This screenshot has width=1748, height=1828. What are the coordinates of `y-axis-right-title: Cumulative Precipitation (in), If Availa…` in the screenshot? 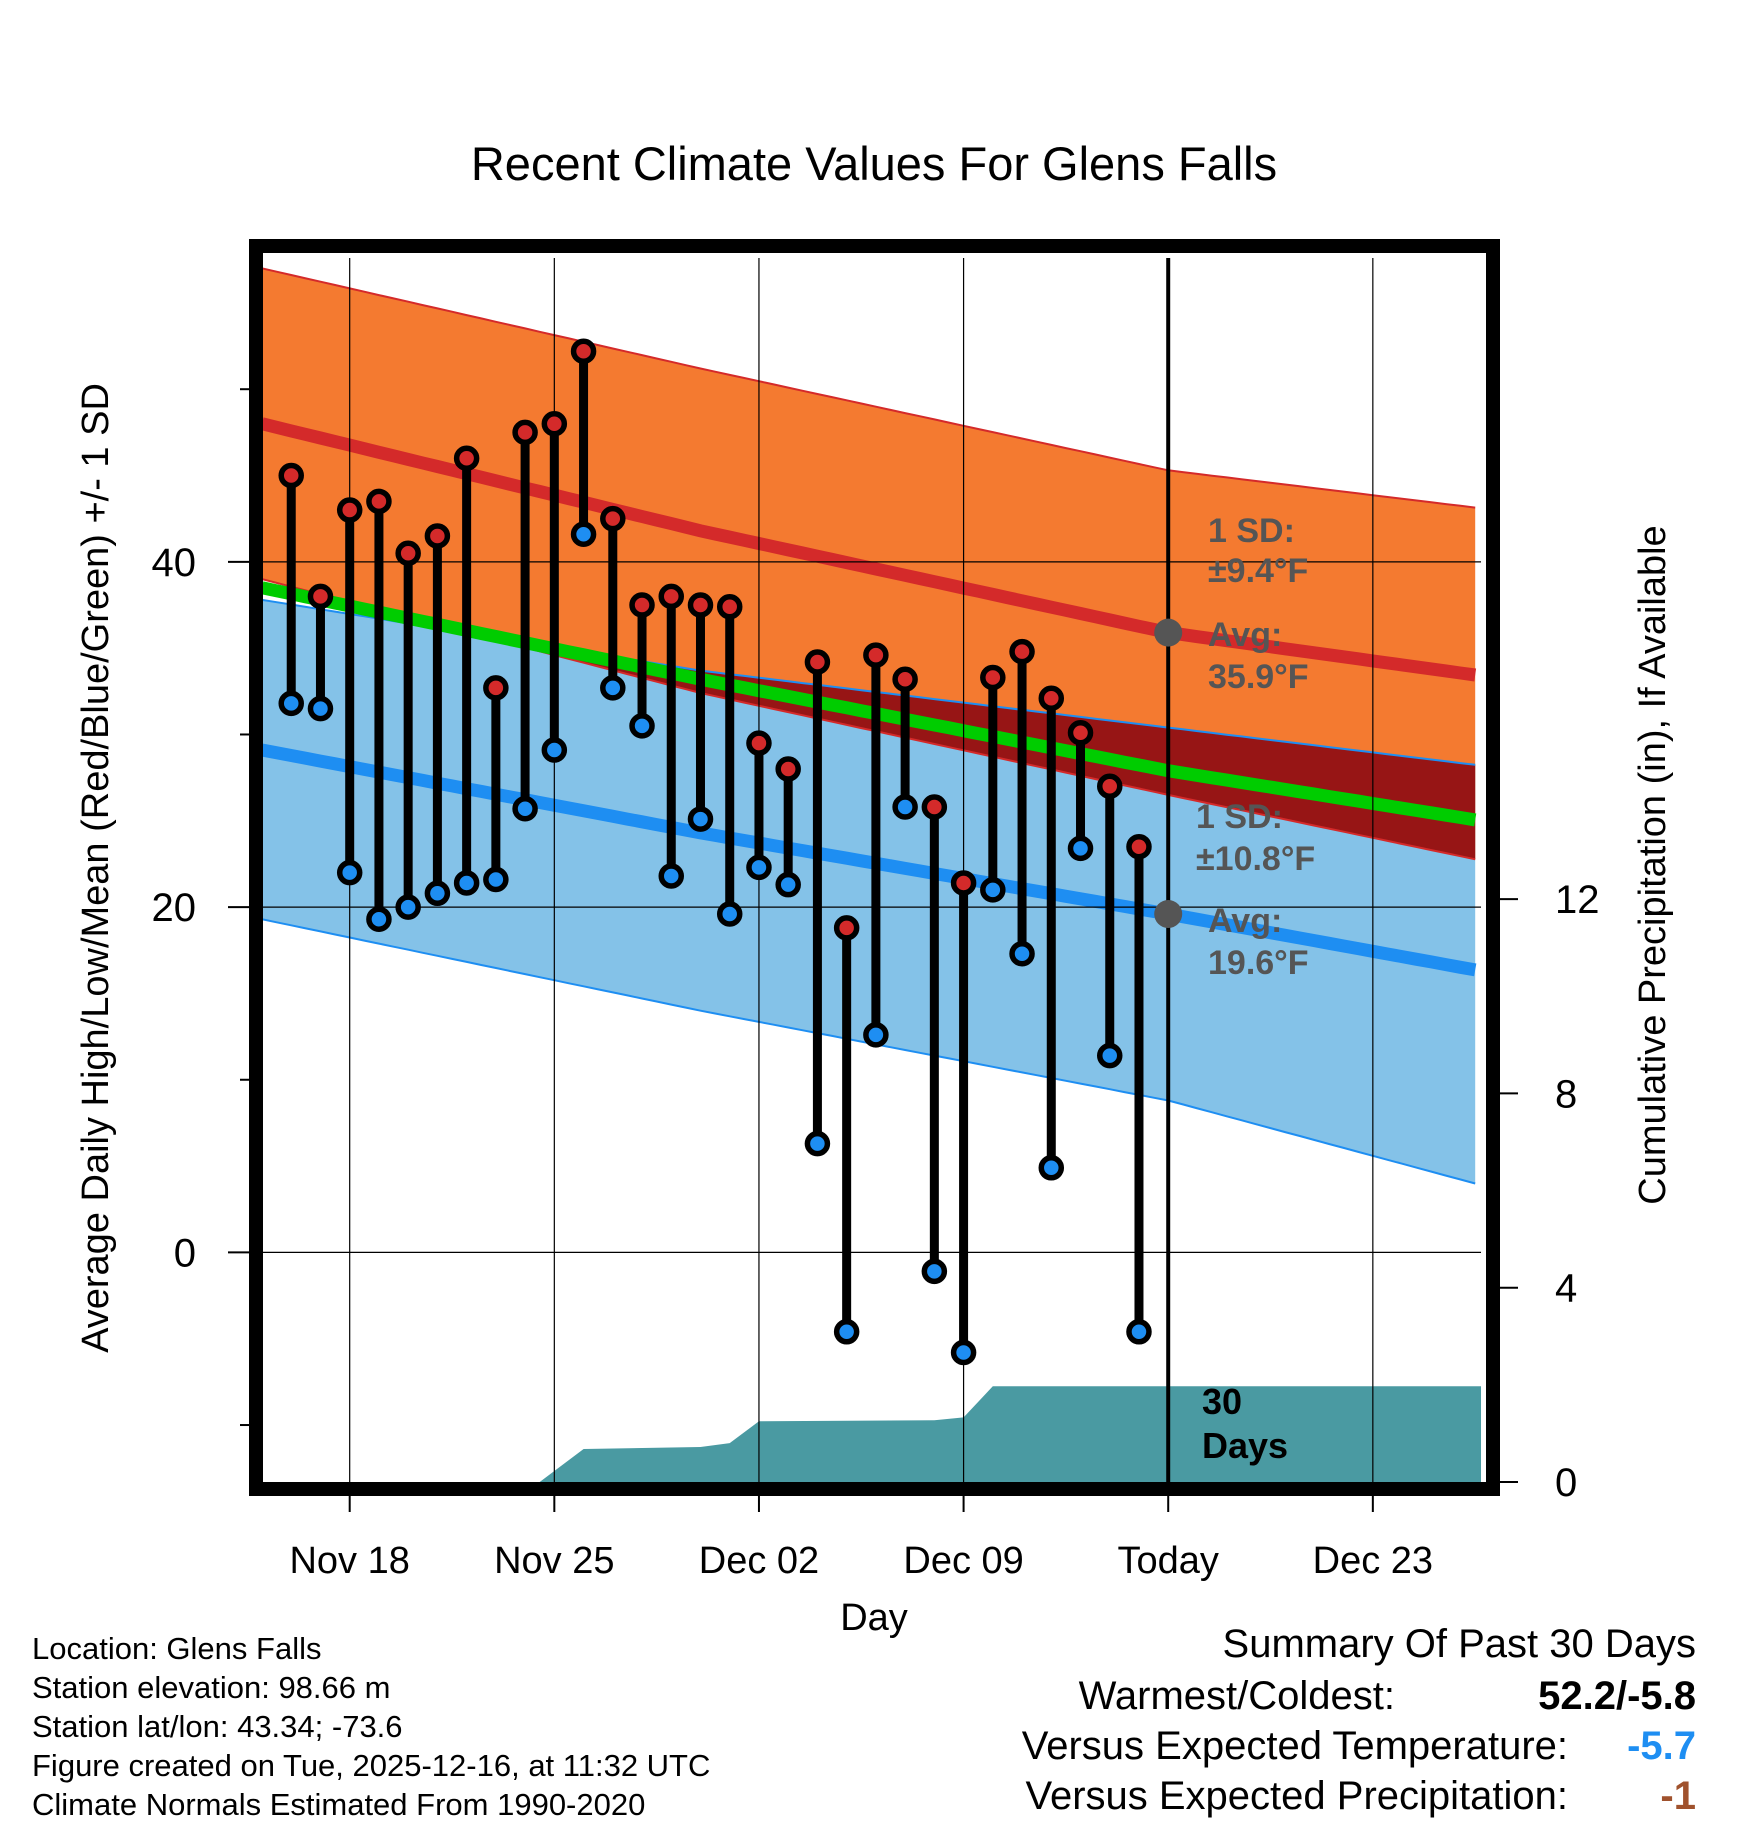 It's located at (1653, 864).